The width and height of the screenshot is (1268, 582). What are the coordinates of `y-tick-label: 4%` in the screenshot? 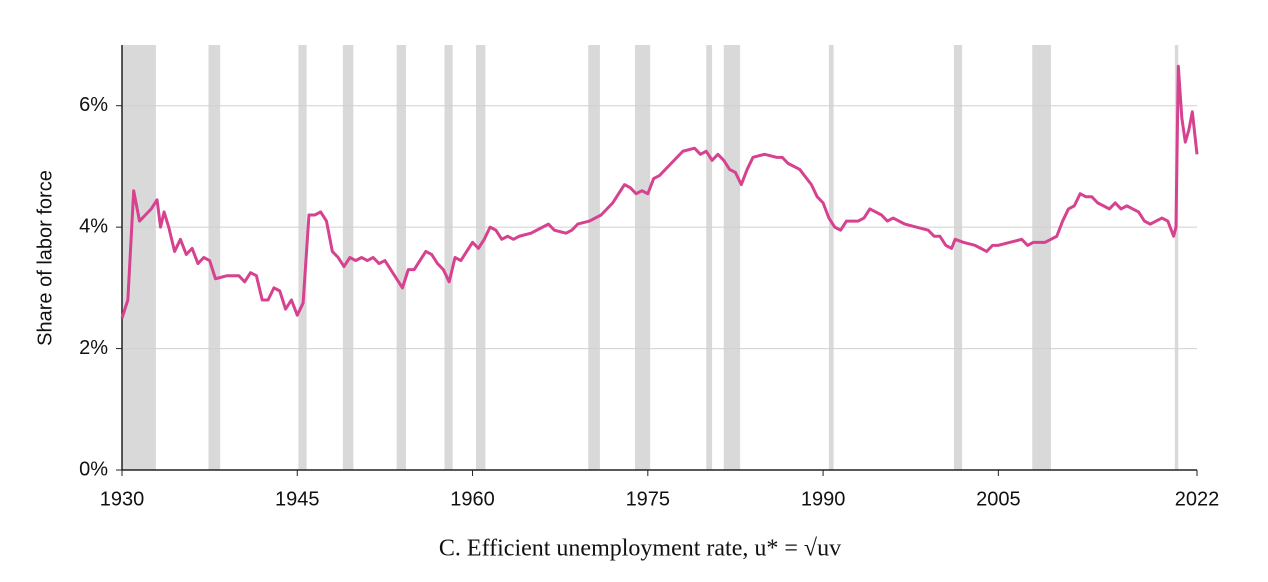 It's located at (93, 226).